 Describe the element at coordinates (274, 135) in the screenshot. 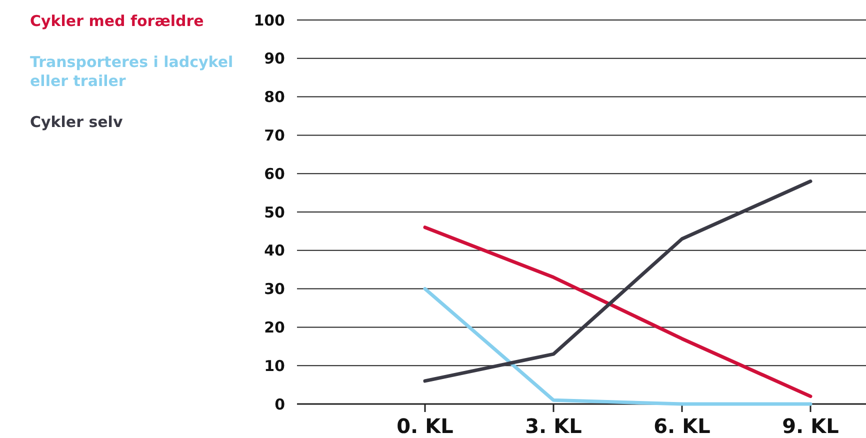

I see `y-tick-label: 70` at that location.